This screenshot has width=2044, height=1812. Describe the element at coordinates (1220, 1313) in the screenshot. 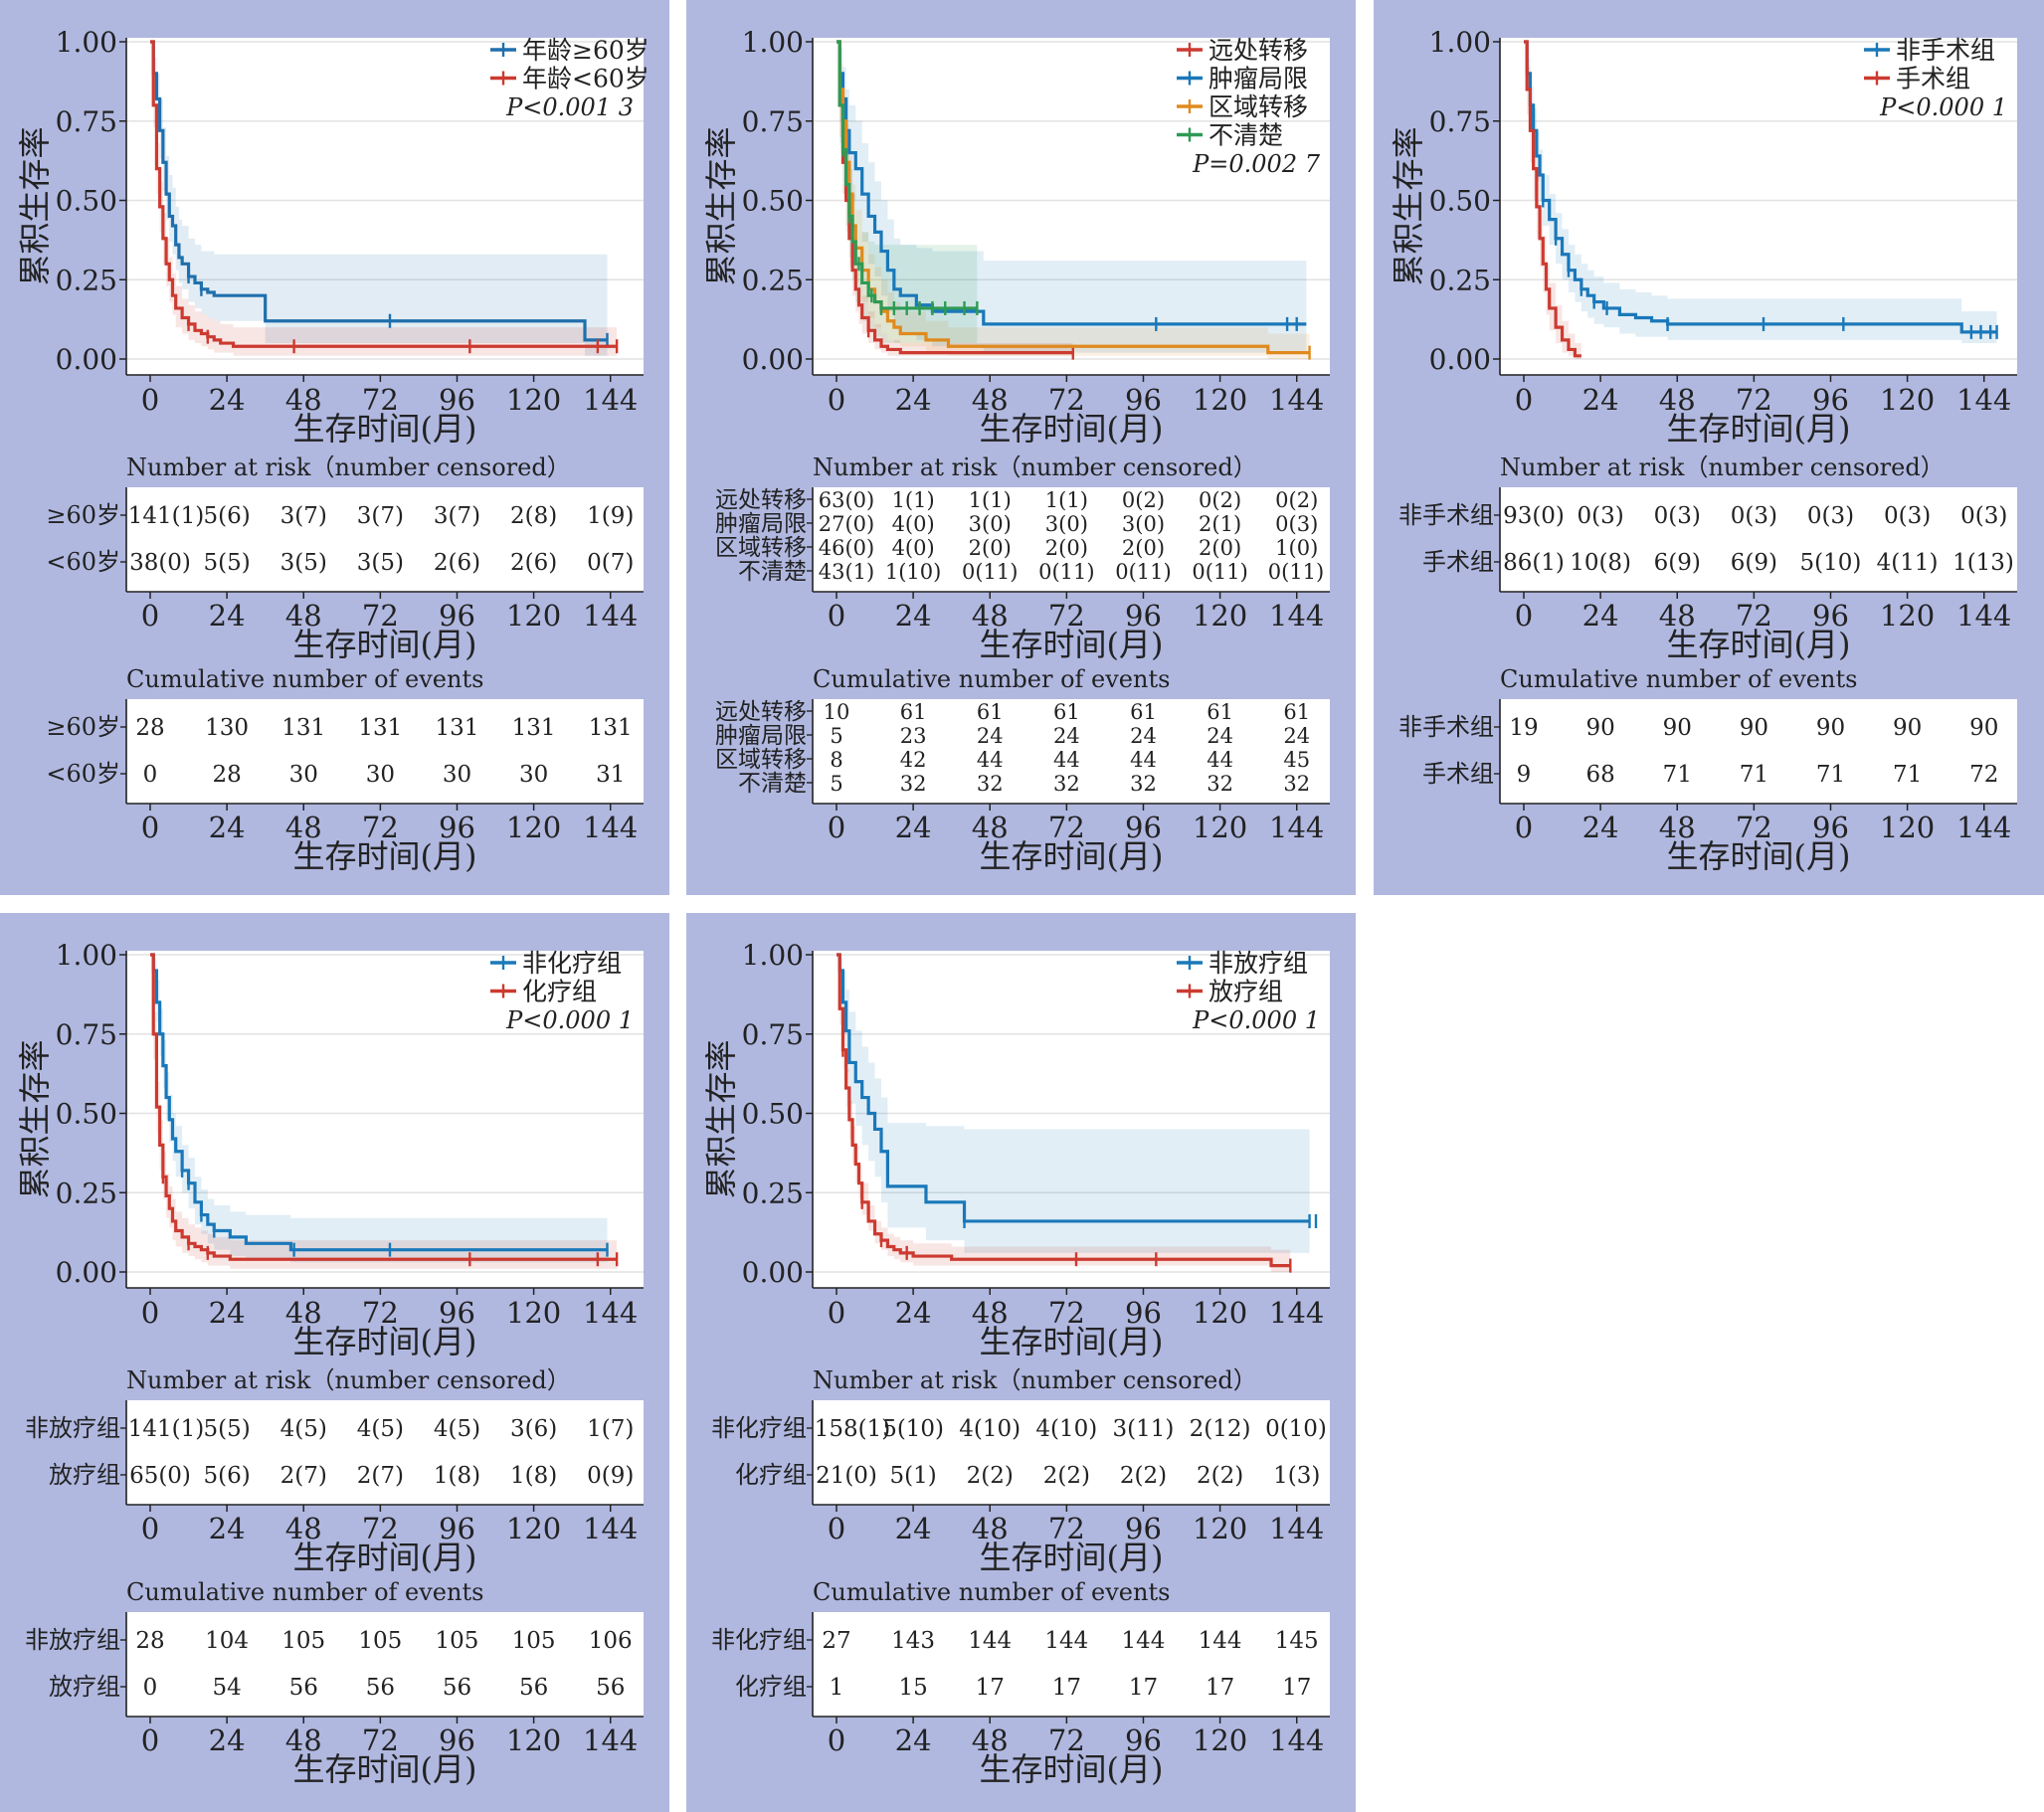

I see `x-tick-label: 120` at that location.